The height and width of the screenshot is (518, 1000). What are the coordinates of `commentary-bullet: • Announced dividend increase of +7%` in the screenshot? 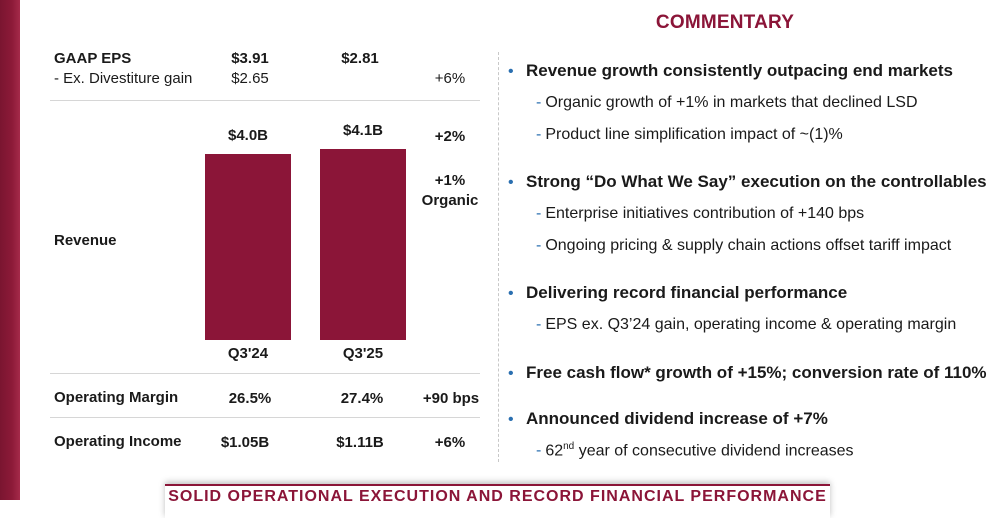 It's located at (668, 419).